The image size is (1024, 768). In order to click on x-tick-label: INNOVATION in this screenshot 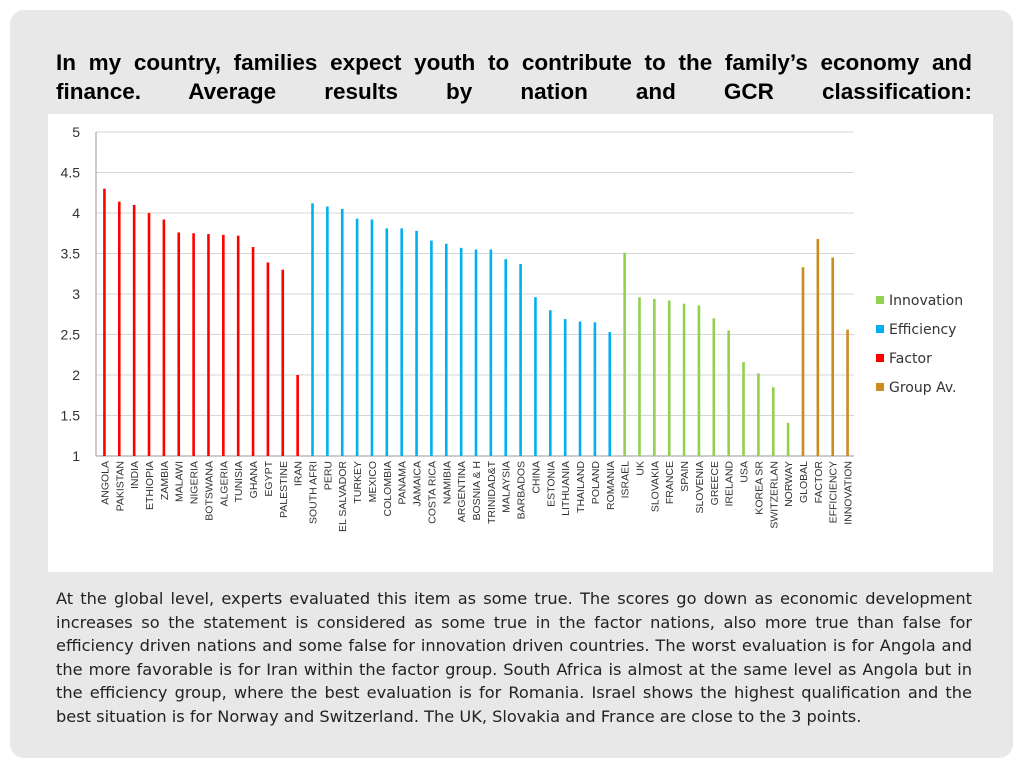, I will do `click(849, 493)`.